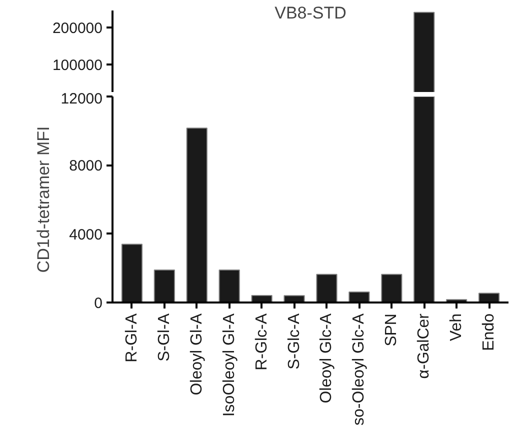 The width and height of the screenshot is (512, 428). I want to click on y-axis-title: CD1d-tetramer MFI, so click(43, 199).